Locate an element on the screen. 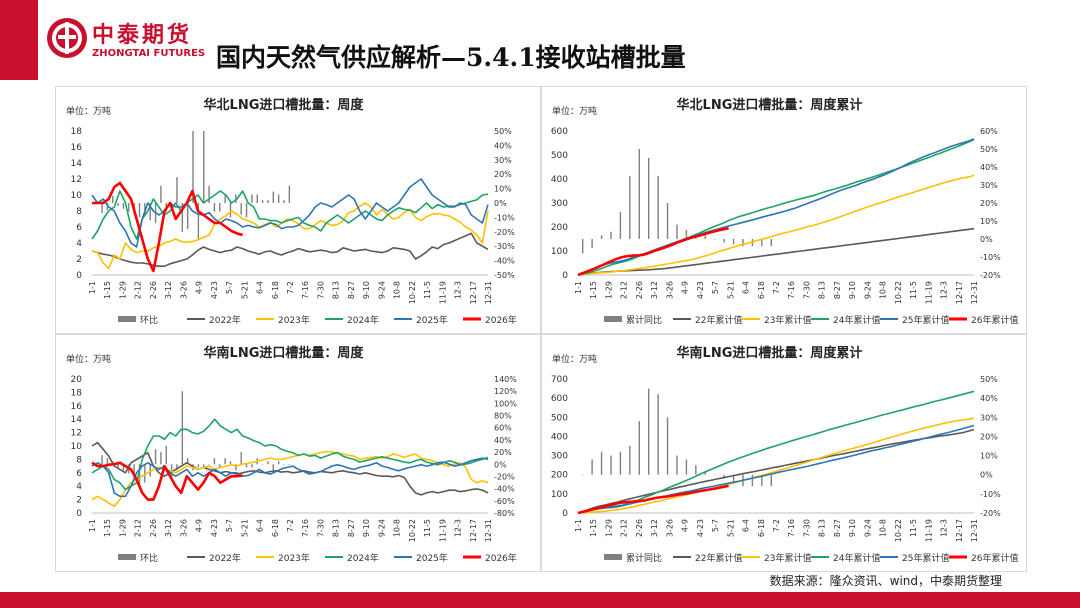 Image resolution: width=1080 pixels, height=608 pixels. x-tick-label: 12-31 is located at coordinates (488, 530).